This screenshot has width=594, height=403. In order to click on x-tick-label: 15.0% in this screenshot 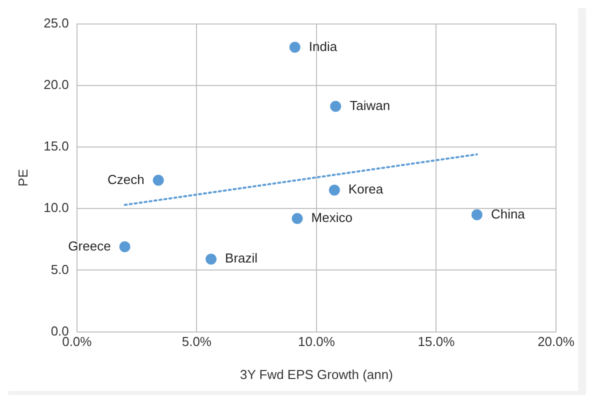, I will do `click(437, 342)`.